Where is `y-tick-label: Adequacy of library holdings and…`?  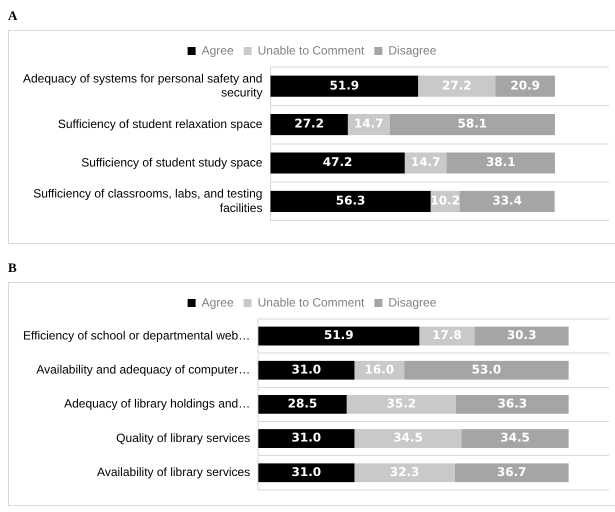 y-tick-label: Adequacy of library holdings and… is located at coordinates (157, 403).